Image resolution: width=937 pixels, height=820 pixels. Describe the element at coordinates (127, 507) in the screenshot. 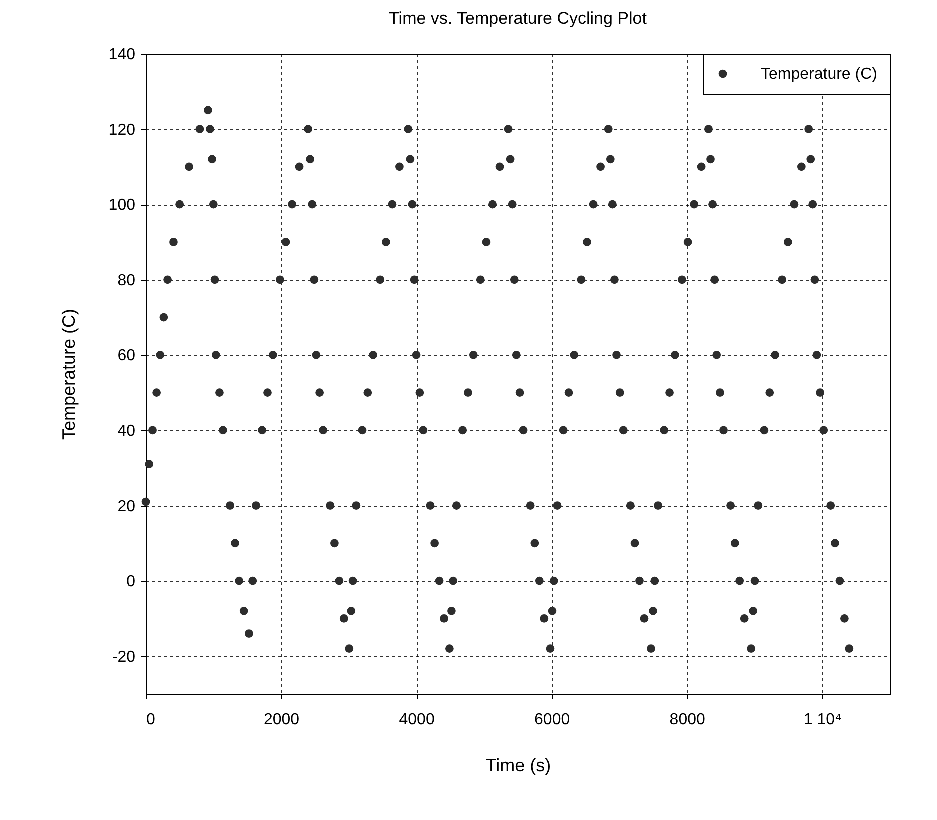

I see `y-tick-label: 20` at that location.